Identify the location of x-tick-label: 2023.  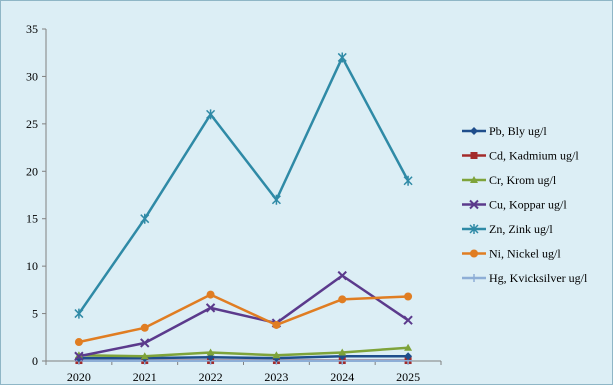
(276, 377).